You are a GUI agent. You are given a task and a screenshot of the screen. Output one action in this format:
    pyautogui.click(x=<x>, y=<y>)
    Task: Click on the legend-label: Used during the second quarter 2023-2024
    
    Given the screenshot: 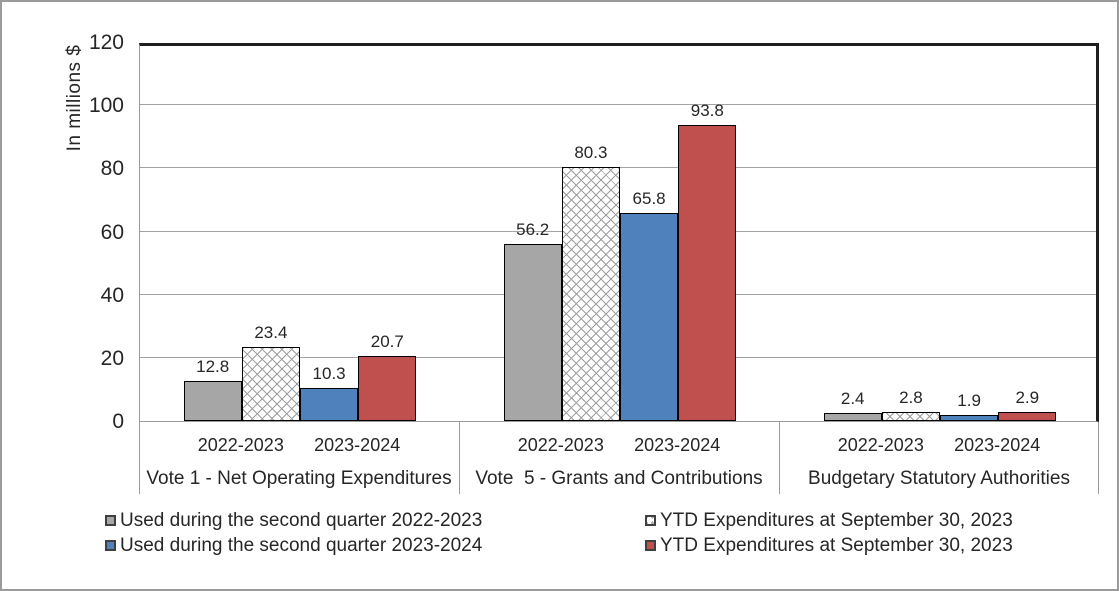 What is the action you would take?
    pyautogui.click(x=301, y=545)
    